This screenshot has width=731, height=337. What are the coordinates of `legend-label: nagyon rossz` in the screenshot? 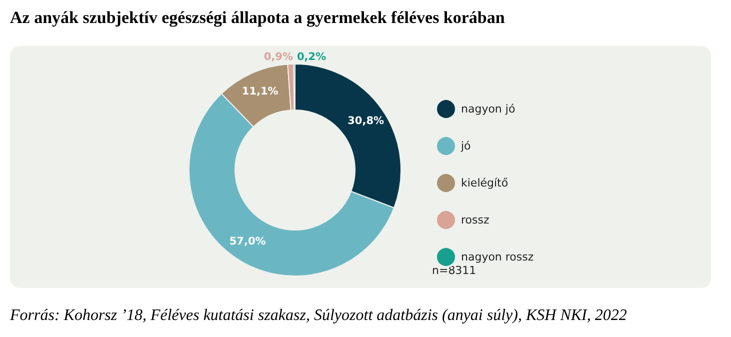 It's located at (497, 257).